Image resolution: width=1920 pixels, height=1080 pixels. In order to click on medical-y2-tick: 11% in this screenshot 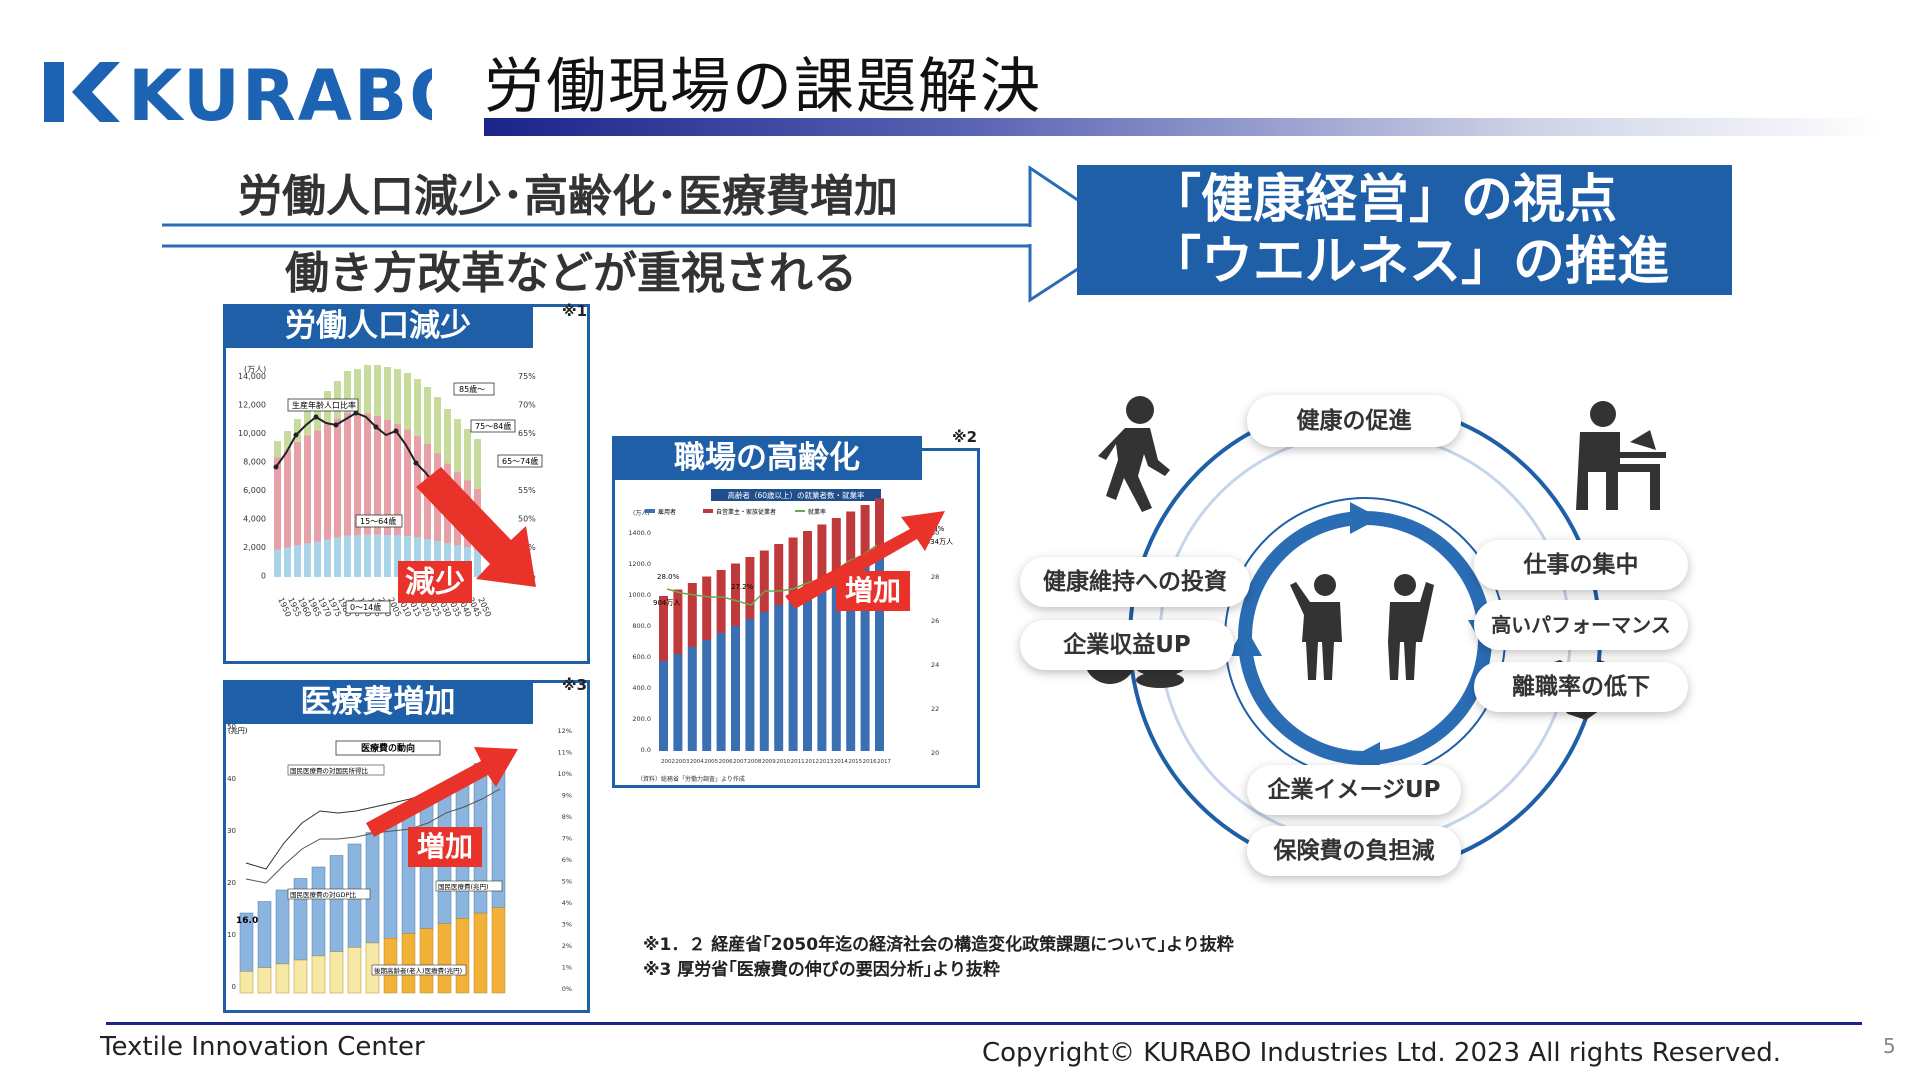, I will do `click(565, 753)`.